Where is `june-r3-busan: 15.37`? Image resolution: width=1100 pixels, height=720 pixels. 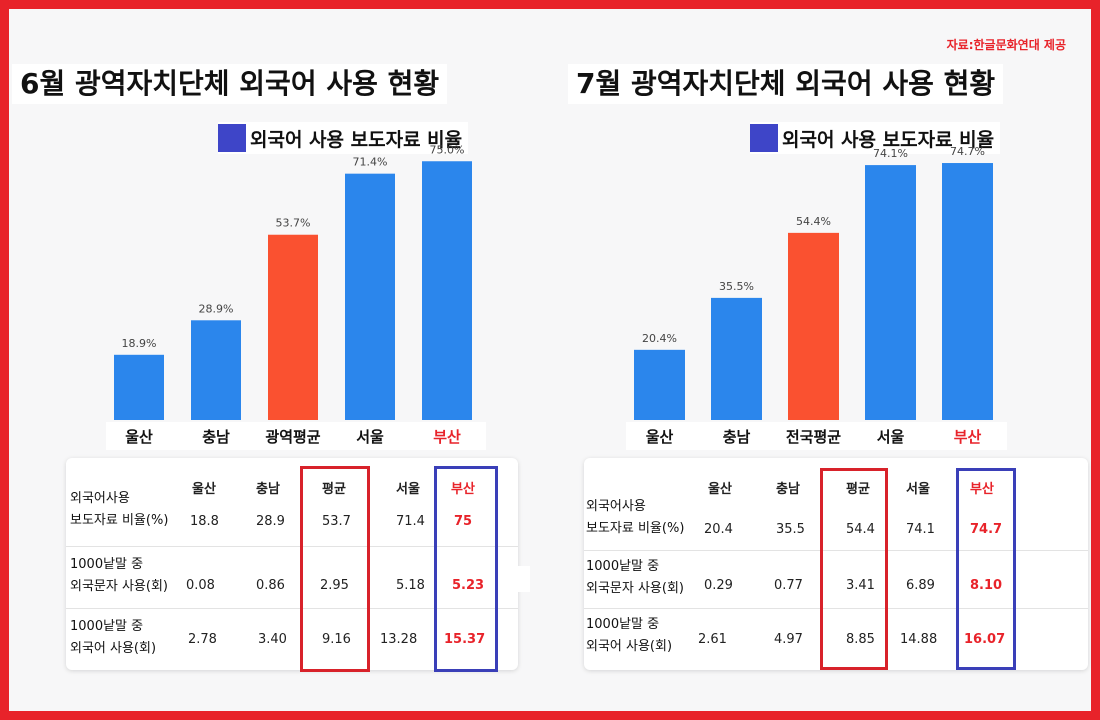 june-r3-busan: 15.37 is located at coordinates (465, 639).